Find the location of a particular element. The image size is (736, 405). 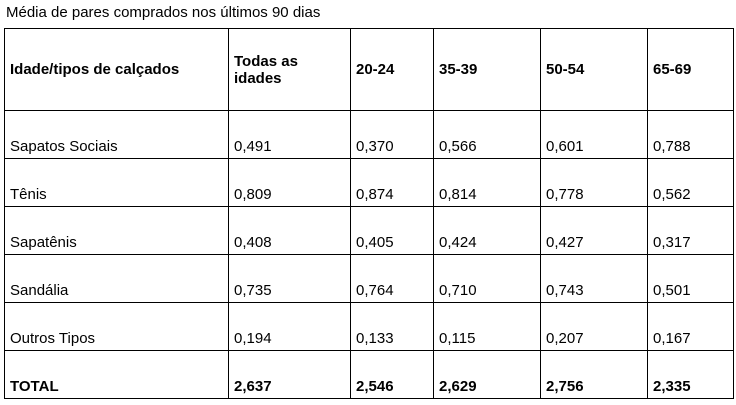

column-header: 50-54 is located at coordinates (594, 69).